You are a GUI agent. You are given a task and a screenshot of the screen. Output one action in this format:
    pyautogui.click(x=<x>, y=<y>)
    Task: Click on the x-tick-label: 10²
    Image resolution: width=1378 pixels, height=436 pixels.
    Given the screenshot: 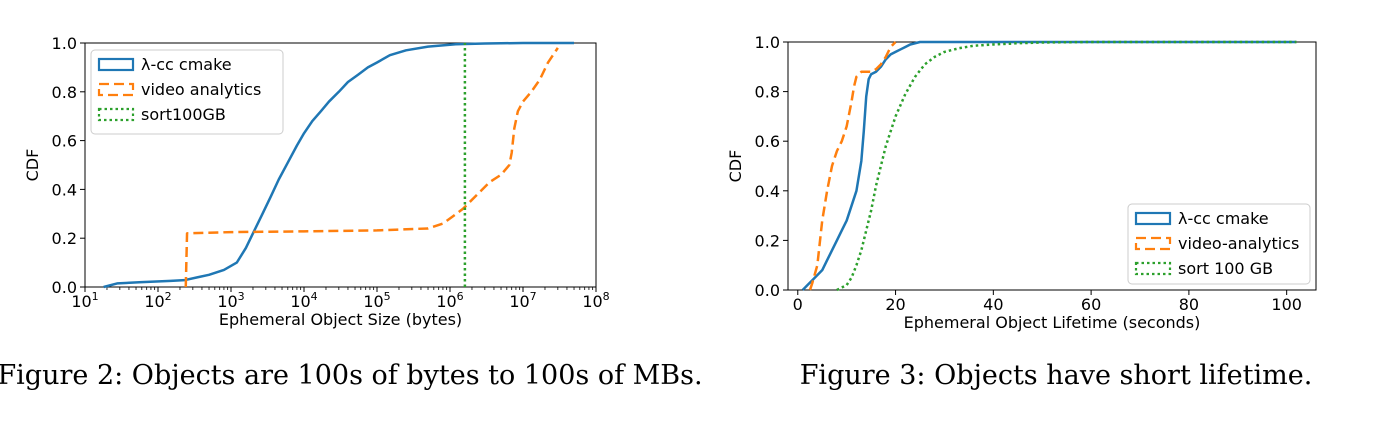 What is the action you would take?
    pyautogui.click(x=157, y=300)
    